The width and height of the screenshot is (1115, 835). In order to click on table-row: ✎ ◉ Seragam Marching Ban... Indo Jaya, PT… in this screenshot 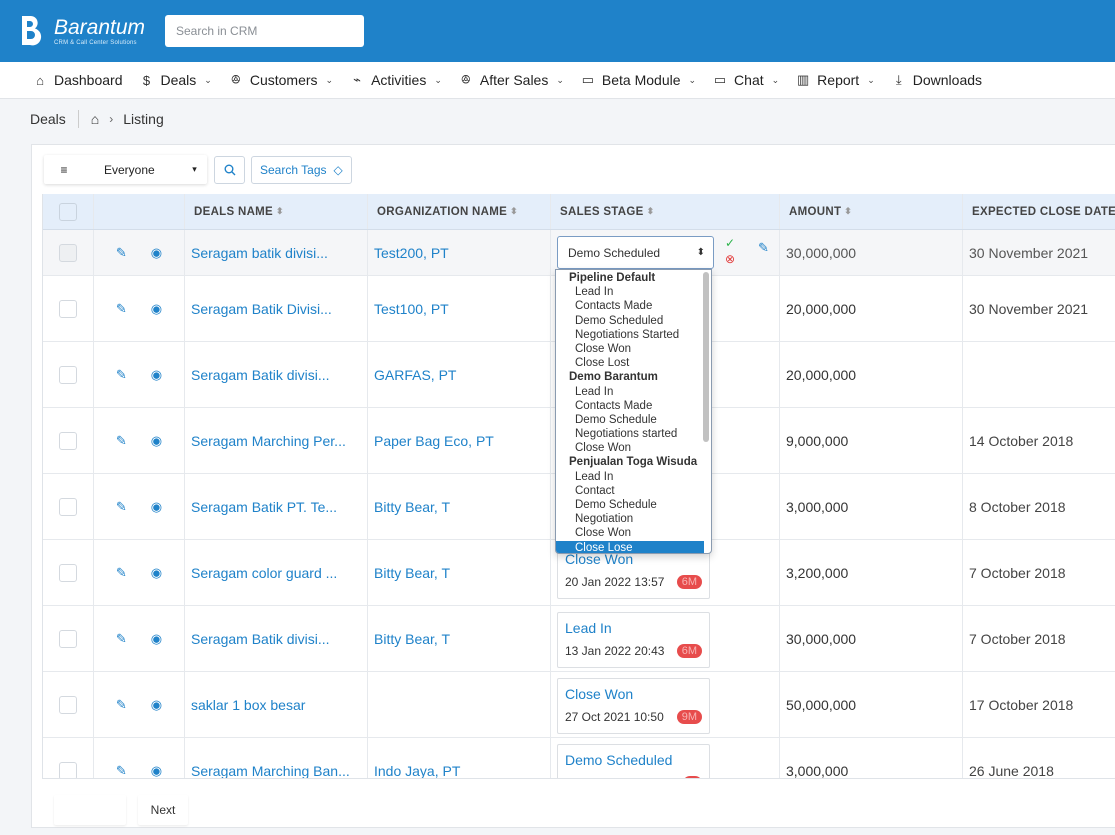, I will do `click(579, 758)`.